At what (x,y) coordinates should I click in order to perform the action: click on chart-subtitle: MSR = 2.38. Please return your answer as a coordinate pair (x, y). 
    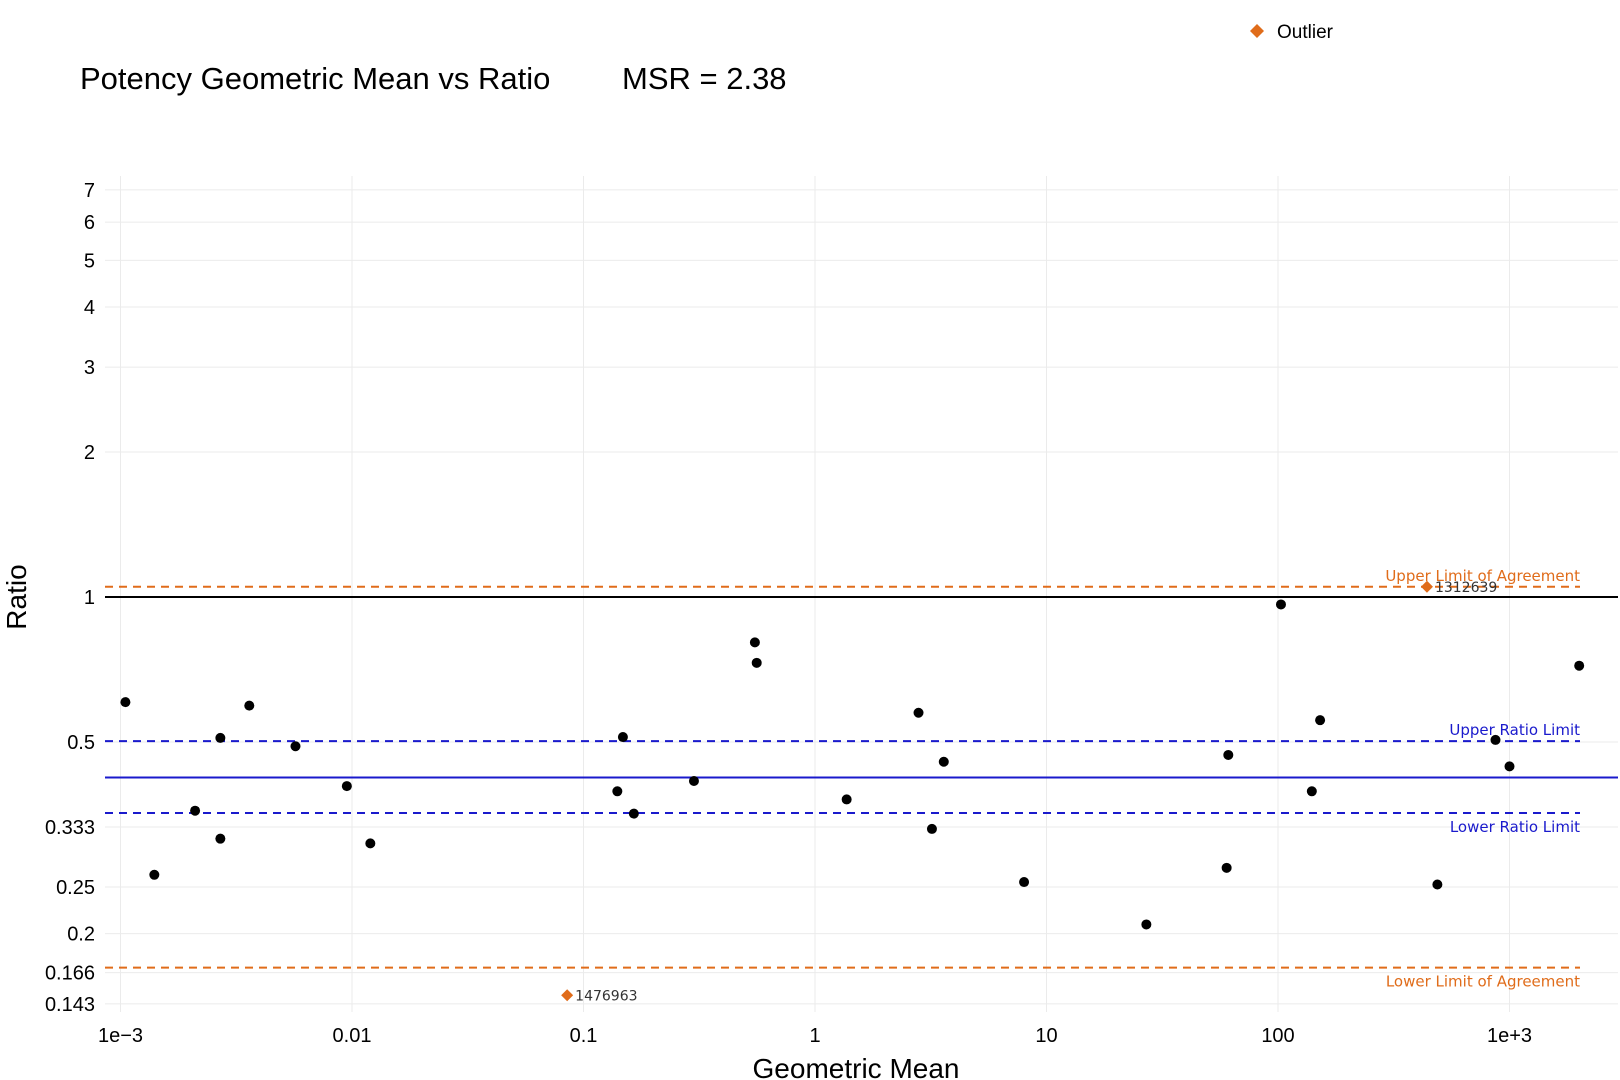
    Looking at the image, I should click on (704, 78).